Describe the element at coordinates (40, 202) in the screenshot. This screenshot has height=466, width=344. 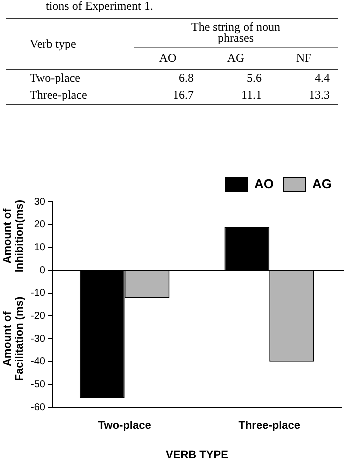
I see `y-tick-label: 30` at that location.